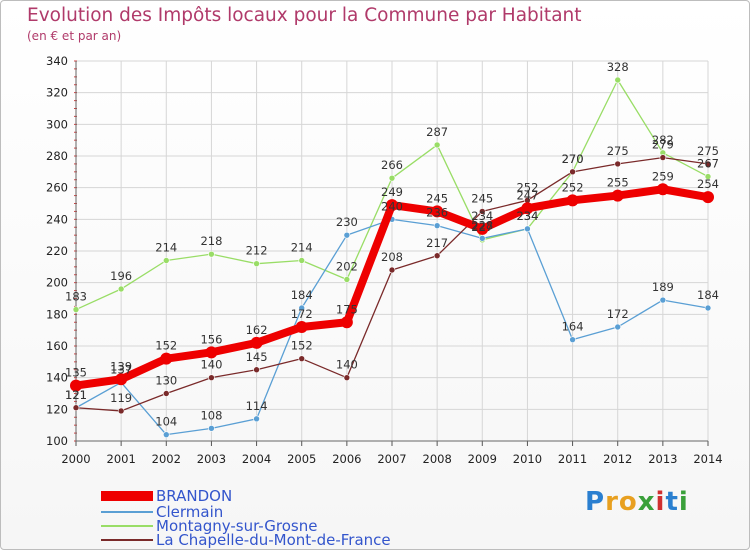 This screenshot has width=750, height=550. I want to click on data-label: 267, so click(708, 164).